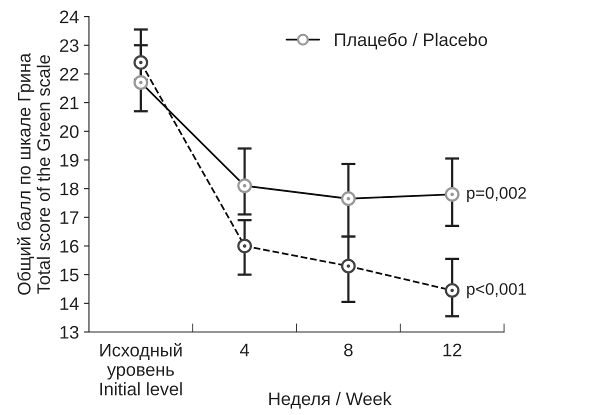  I want to click on y-tick-label: 22, so click(69, 74).